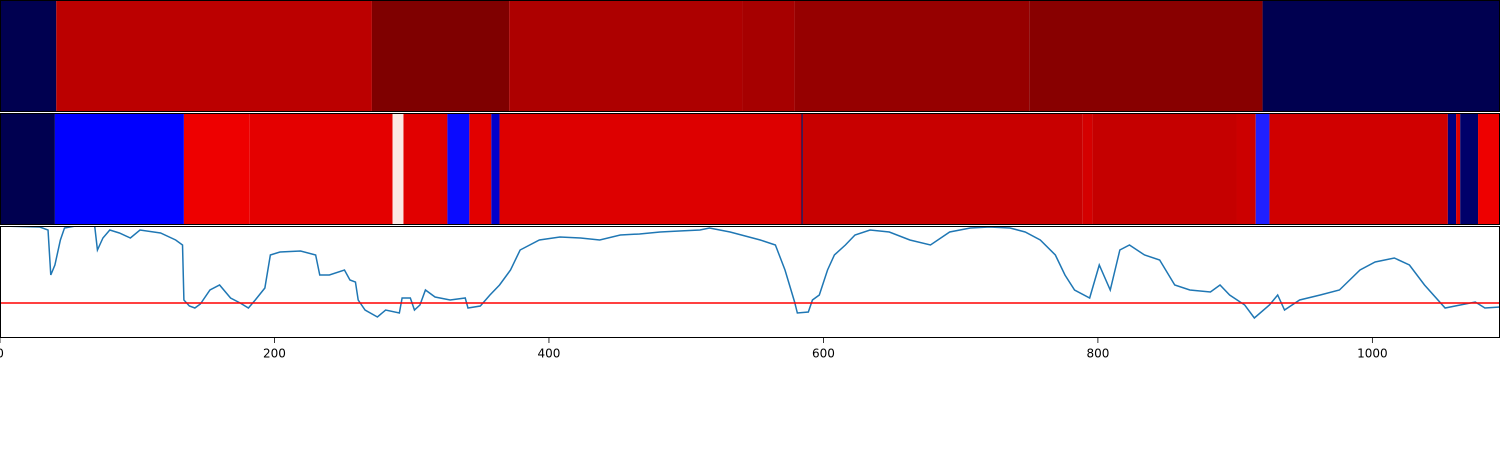 This screenshot has height=450, width=1500. I want to click on x-tick-label: 800, so click(1097, 354).